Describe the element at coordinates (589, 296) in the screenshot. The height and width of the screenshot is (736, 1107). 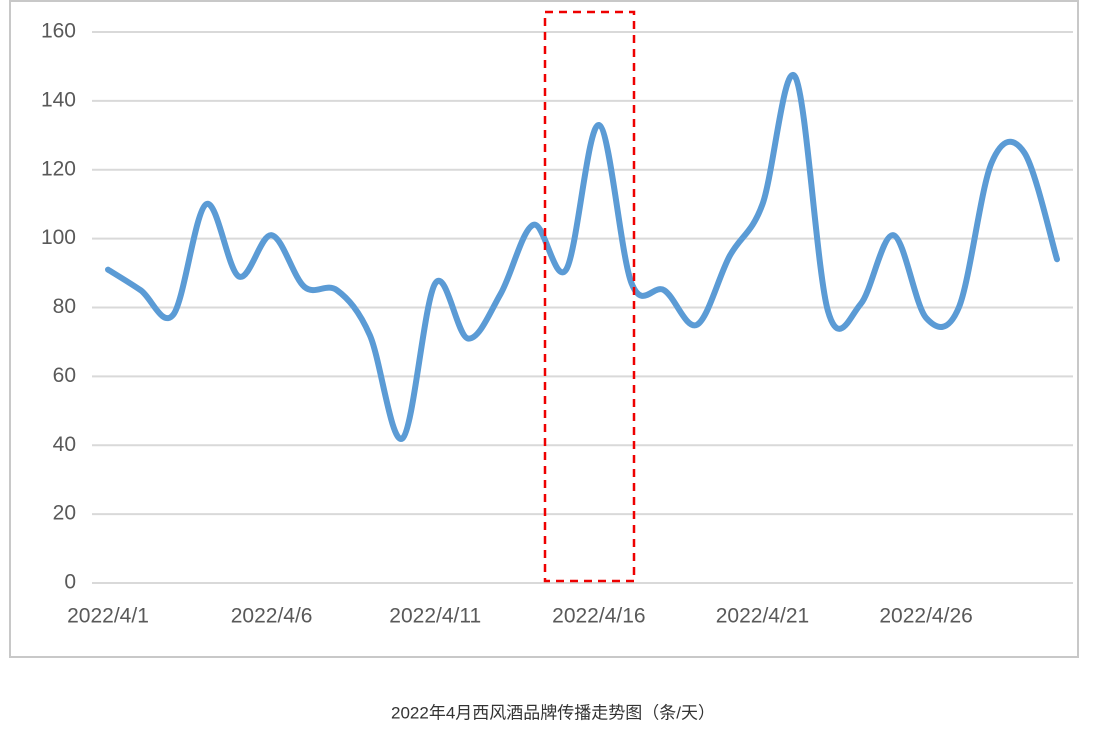
I see `highlight-box` at that location.